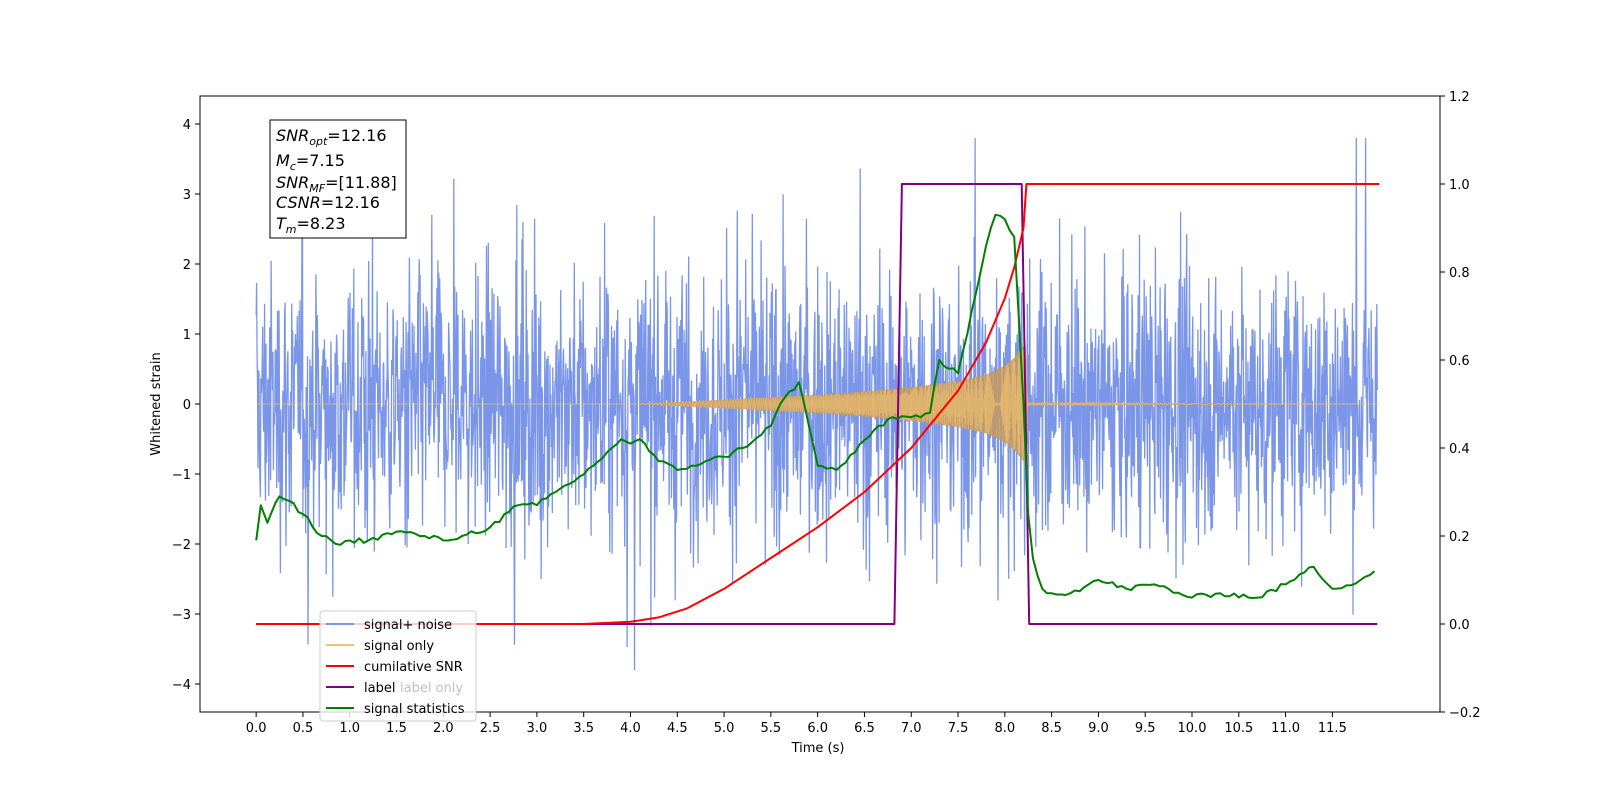 The width and height of the screenshot is (1600, 800). Describe the element at coordinates (583, 728) in the screenshot. I see `x-tick-label: 3.5` at that location.